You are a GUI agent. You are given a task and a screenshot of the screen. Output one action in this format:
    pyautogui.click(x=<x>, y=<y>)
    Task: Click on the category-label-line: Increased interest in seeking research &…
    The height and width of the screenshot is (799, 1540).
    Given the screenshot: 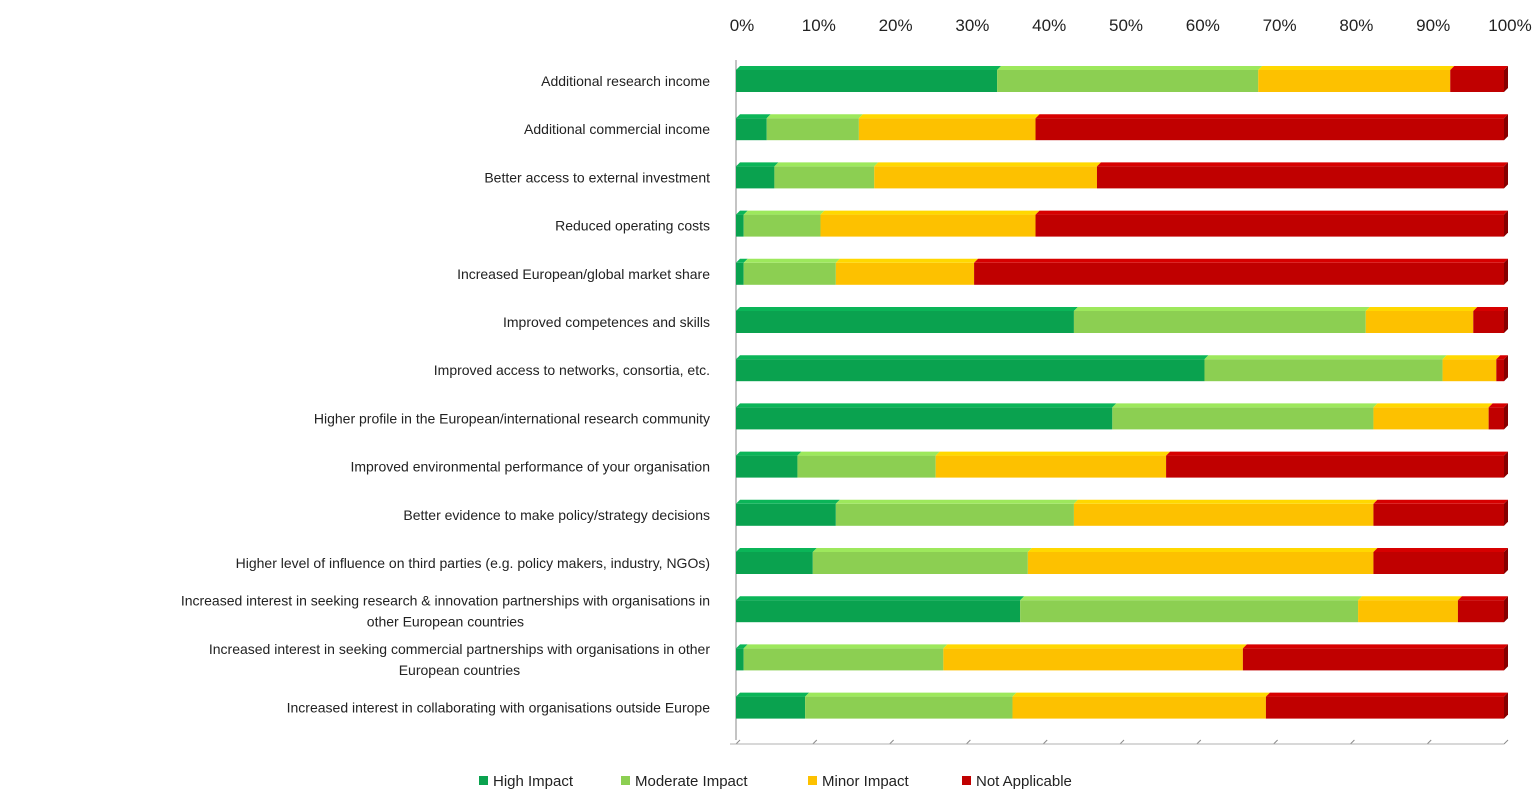 What is the action you would take?
    pyautogui.click(x=445, y=601)
    